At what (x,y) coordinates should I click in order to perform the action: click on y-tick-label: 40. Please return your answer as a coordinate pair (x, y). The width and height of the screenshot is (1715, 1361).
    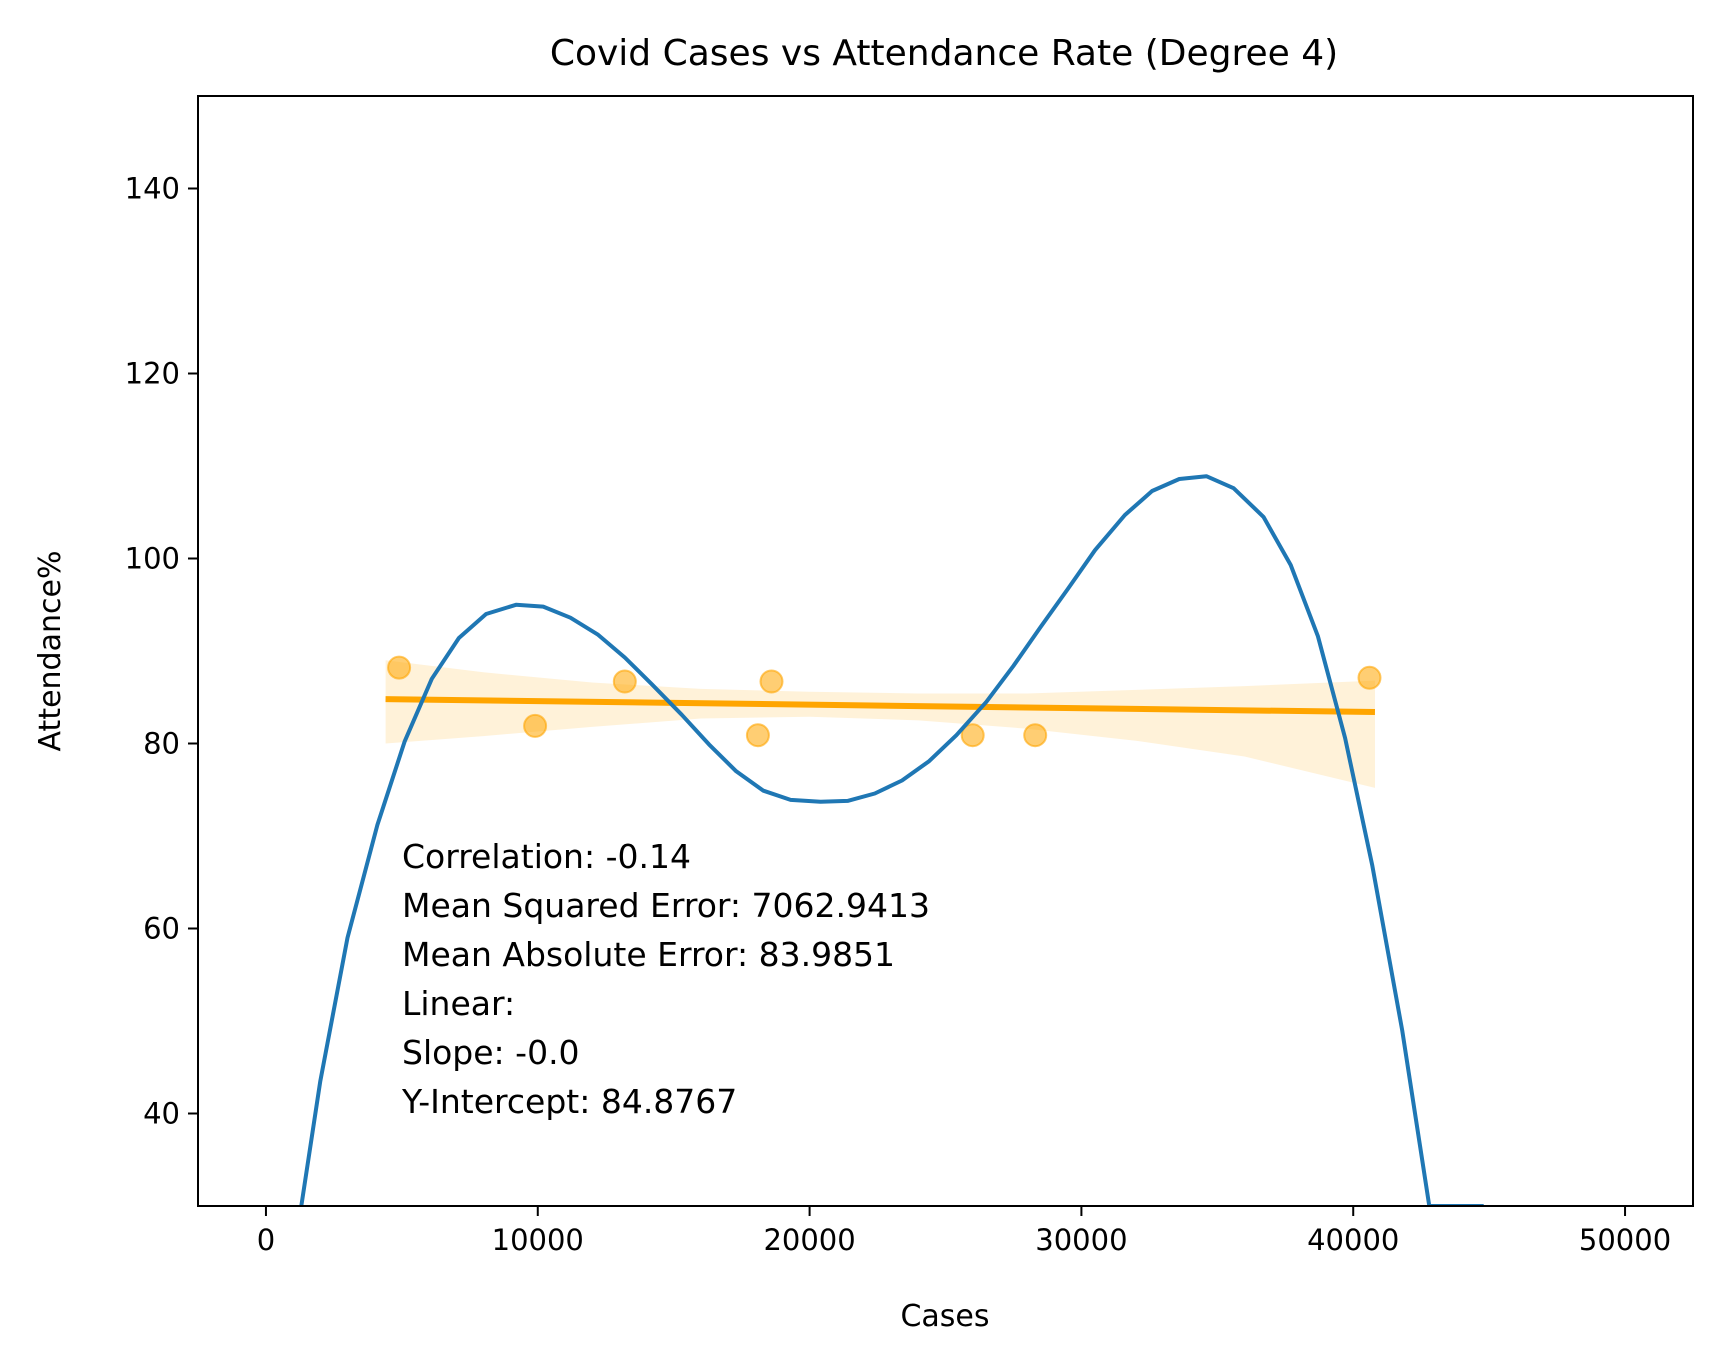
    Looking at the image, I should click on (161, 1114).